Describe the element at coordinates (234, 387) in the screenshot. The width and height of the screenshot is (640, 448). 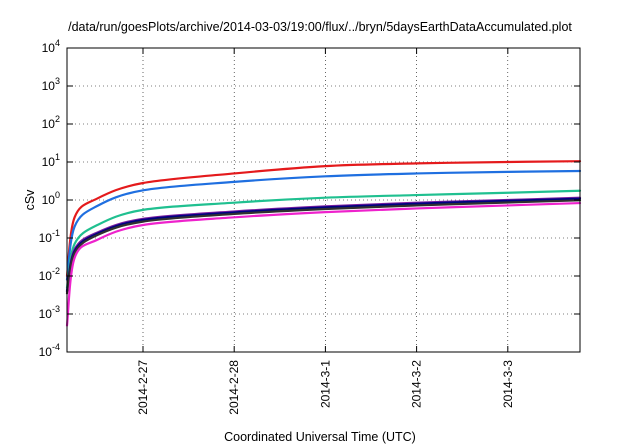
I see `x-tick-label: 2014-2-28` at that location.